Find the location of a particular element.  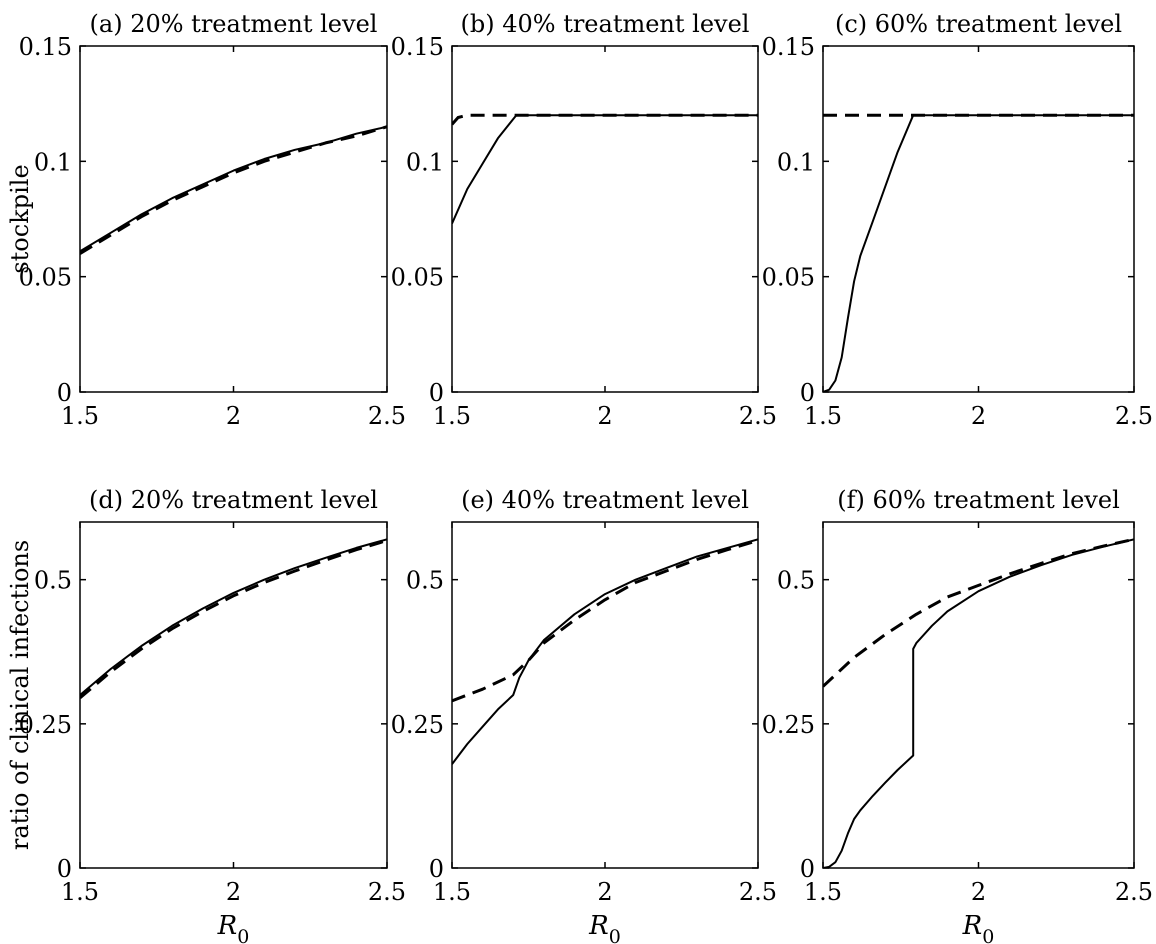

panel-a-ytick-label: 0.15 is located at coordinates (45, 47).